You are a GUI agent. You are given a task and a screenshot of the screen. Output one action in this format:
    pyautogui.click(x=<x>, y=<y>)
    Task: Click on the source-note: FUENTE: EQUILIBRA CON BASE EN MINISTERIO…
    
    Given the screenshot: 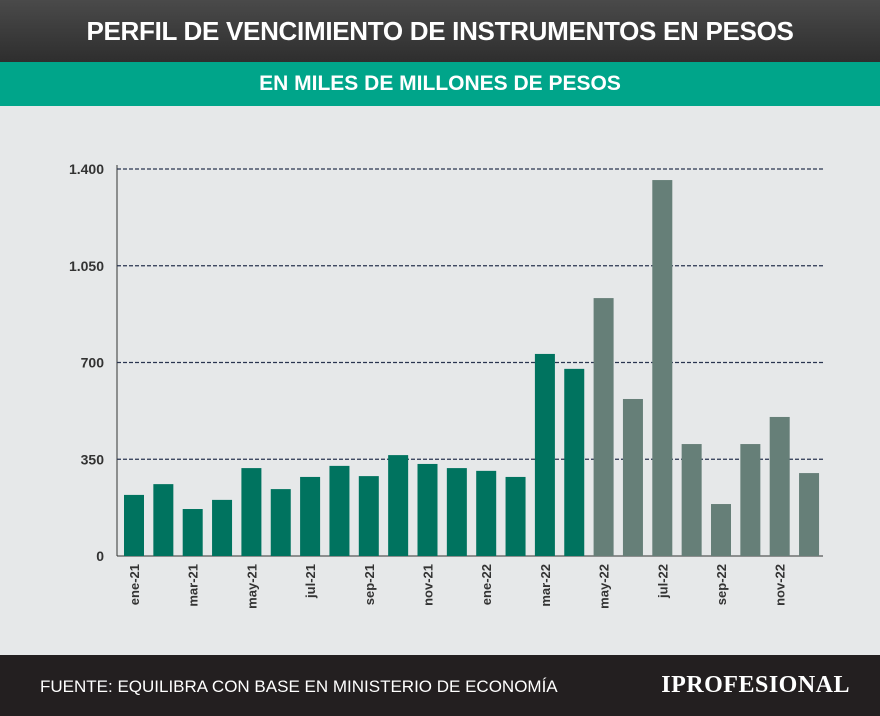 What is the action you would take?
    pyautogui.click(x=299, y=686)
    